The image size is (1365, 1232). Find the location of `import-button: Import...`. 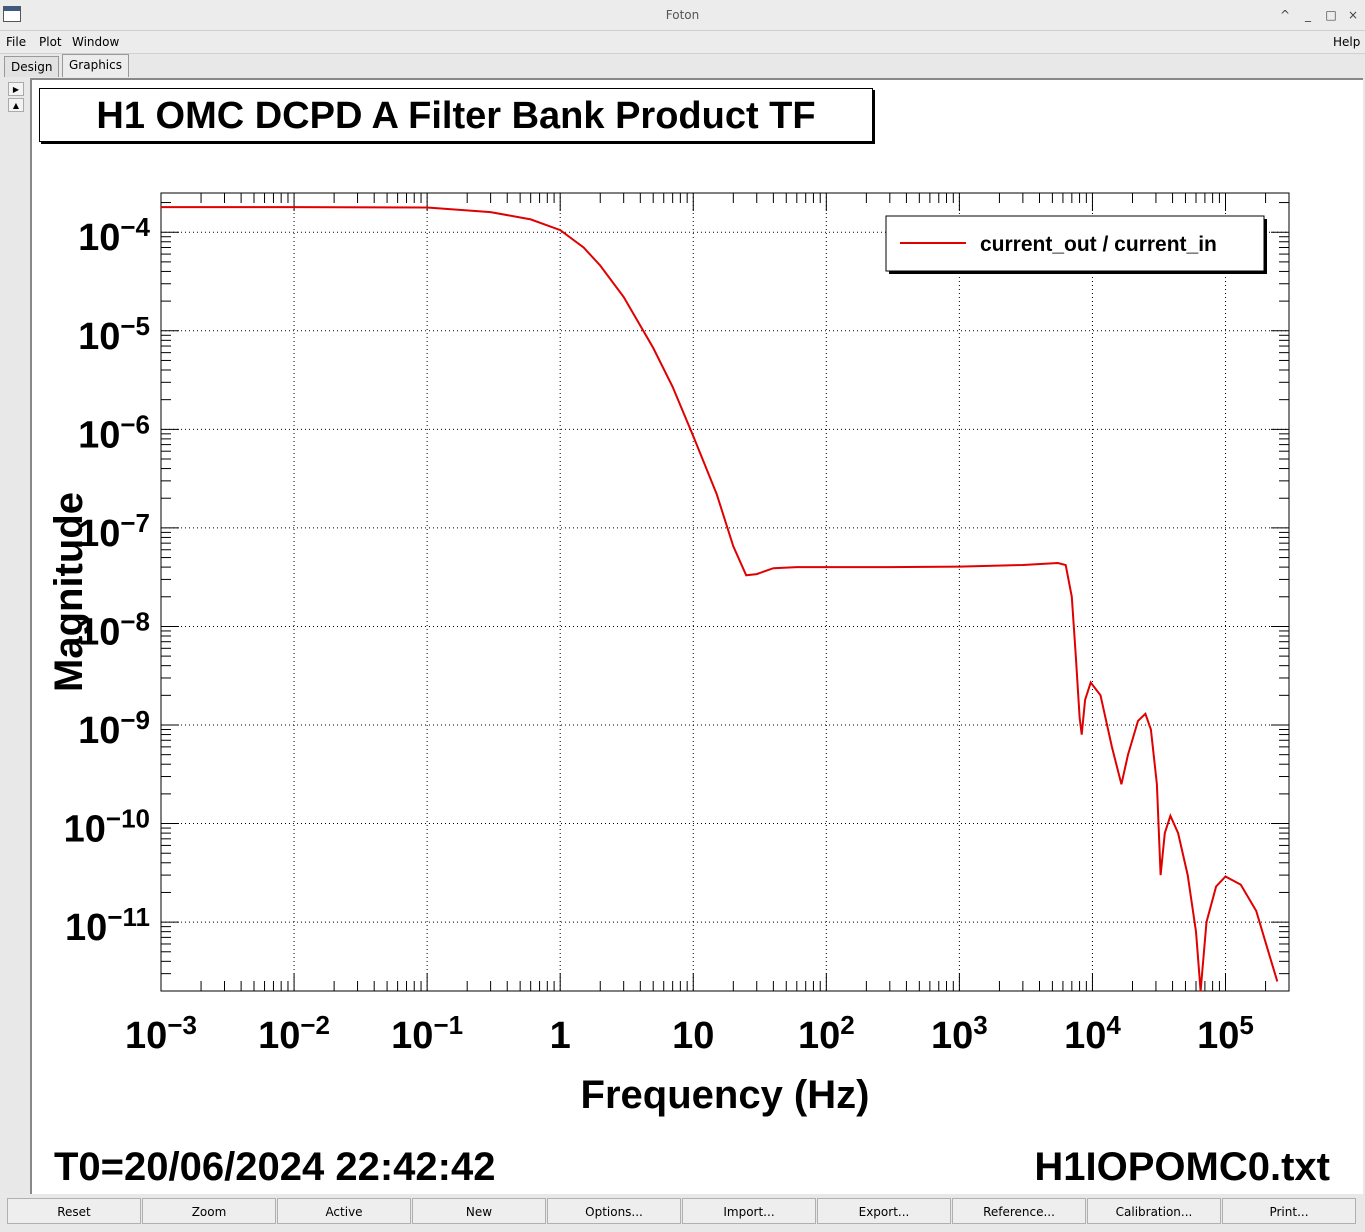

import-button: Import... is located at coordinates (749, 1211).